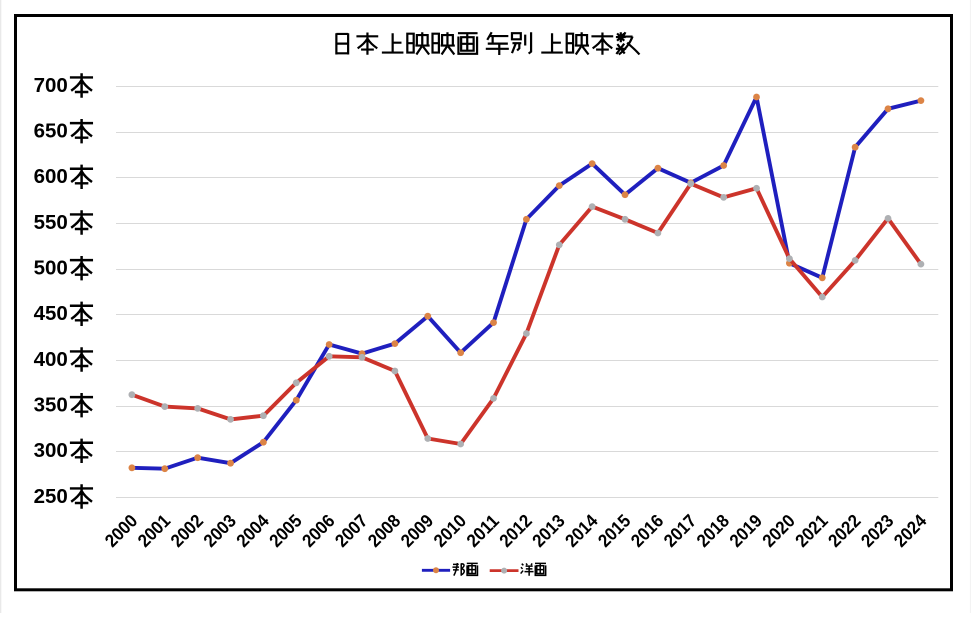  What do you see at coordinates (51, 131) in the screenshot?
I see `svg-text: 650` at bounding box center [51, 131].